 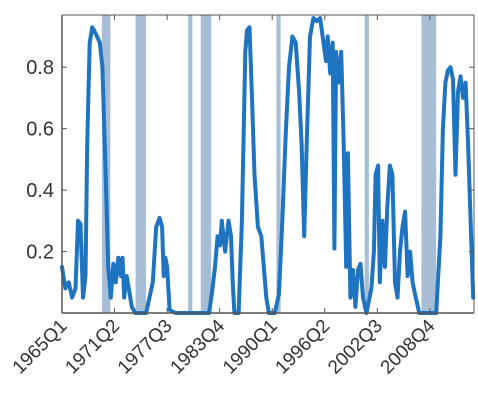 What do you see at coordinates (145, 347) in the screenshot?
I see `x-tick-label: 1977Q3` at bounding box center [145, 347].